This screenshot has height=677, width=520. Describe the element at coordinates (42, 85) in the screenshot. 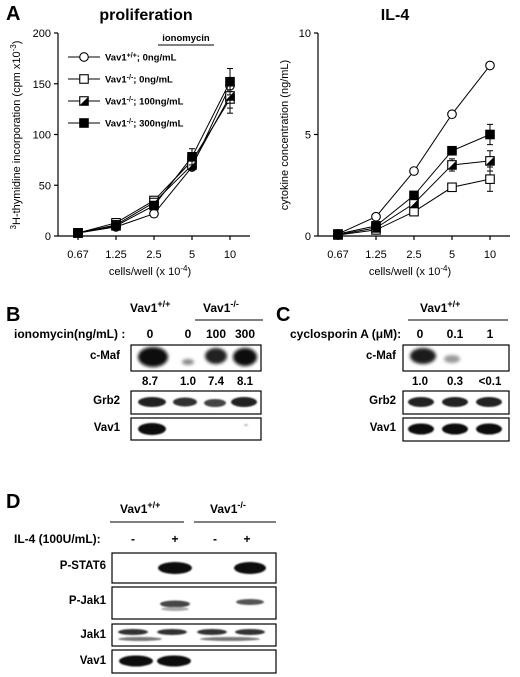

I see `y-tick-label: 150` at that location.